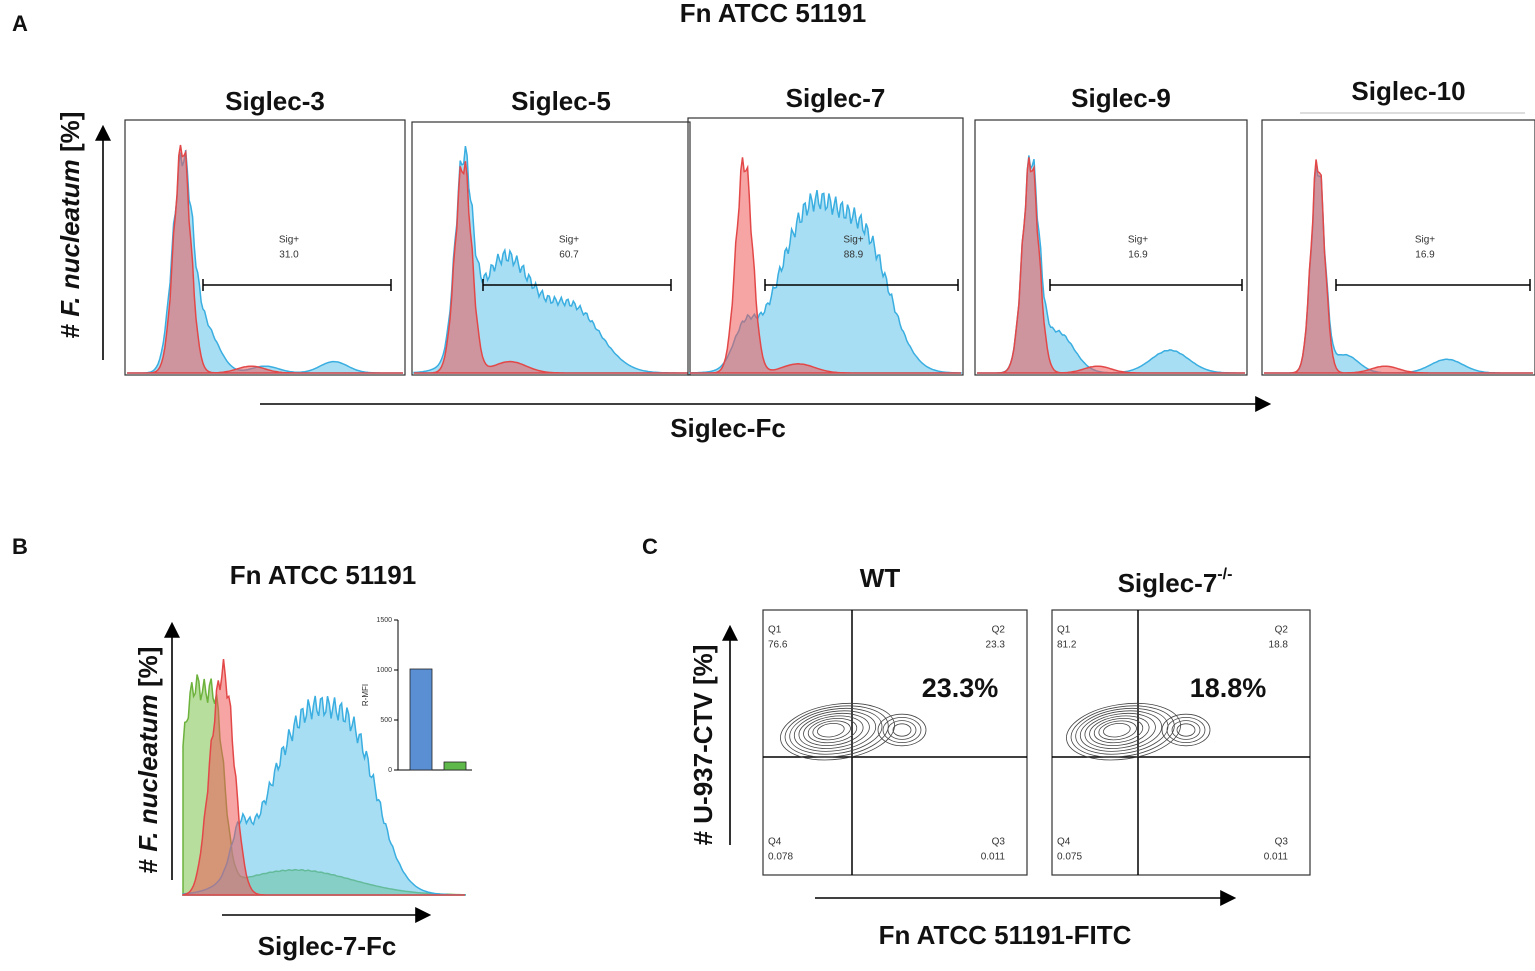  I want to click on quadrant-value: 81.2, so click(1067, 645).